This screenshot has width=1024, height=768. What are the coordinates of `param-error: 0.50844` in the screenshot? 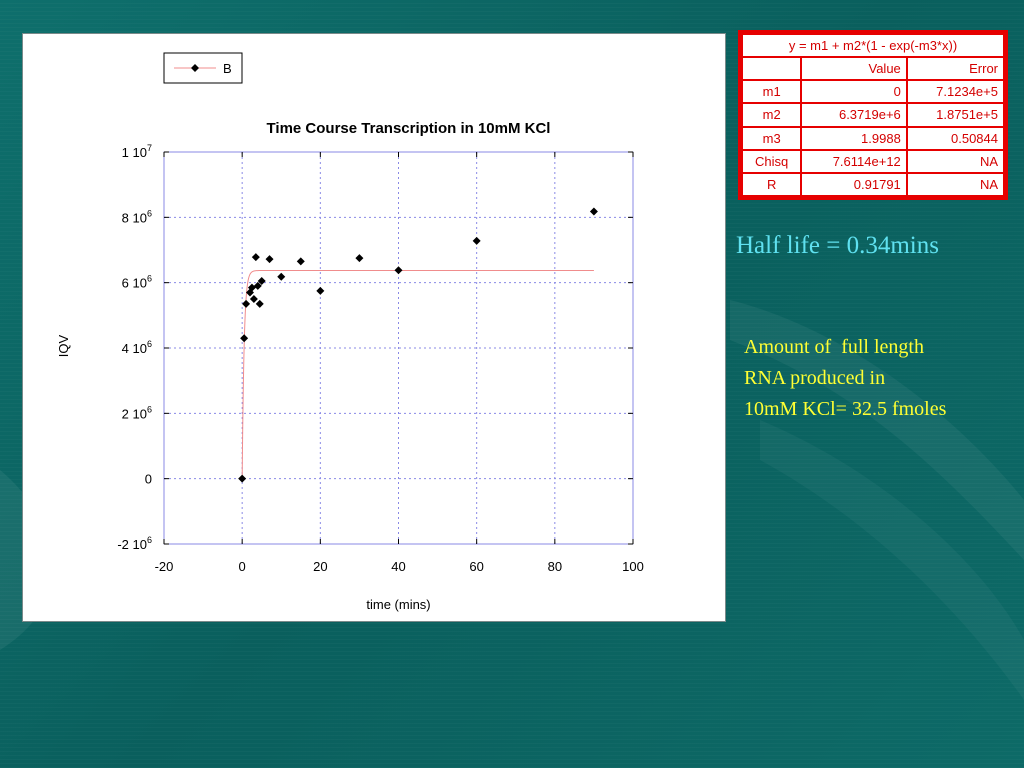 It's located at (955, 138).